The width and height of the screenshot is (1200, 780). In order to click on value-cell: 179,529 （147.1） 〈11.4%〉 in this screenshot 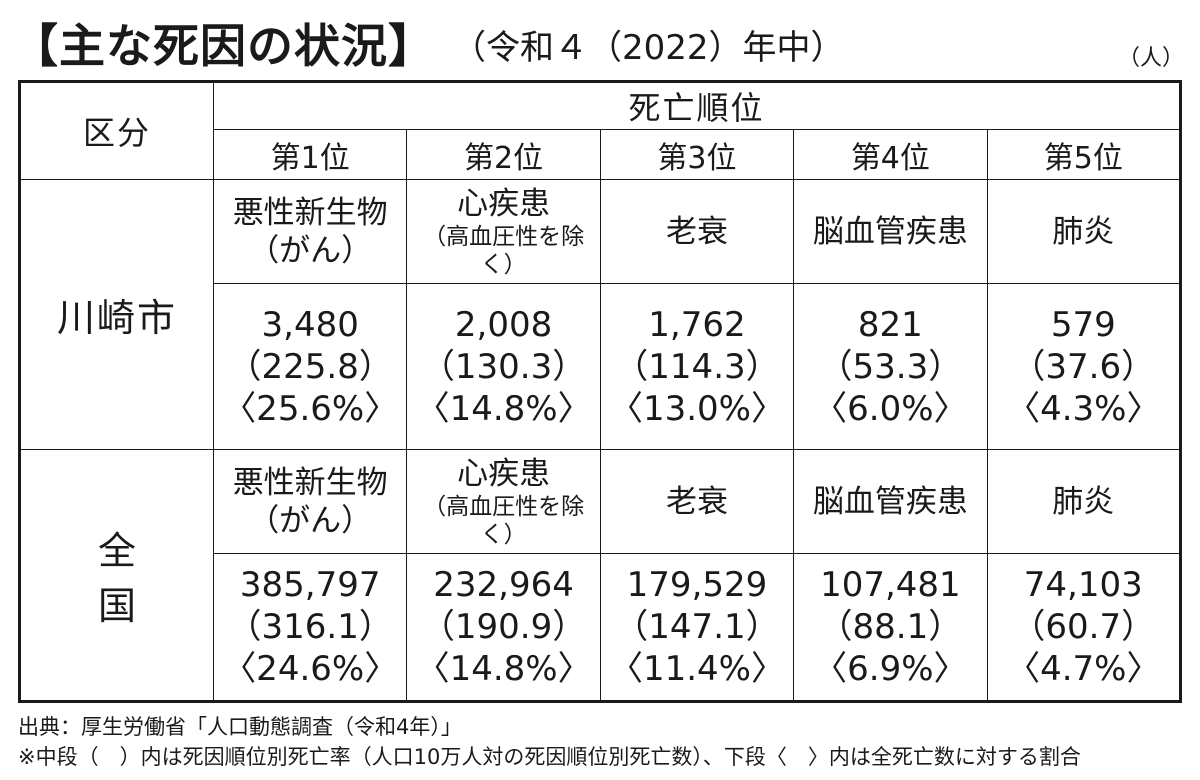, I will do `click(697, 627)`.